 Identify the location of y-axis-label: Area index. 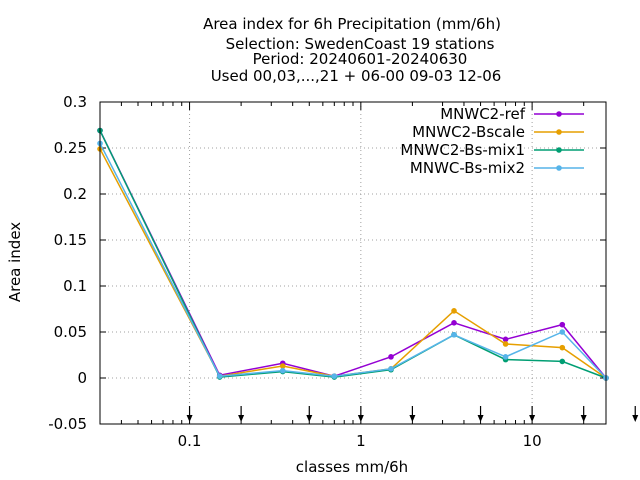
(15, 262).